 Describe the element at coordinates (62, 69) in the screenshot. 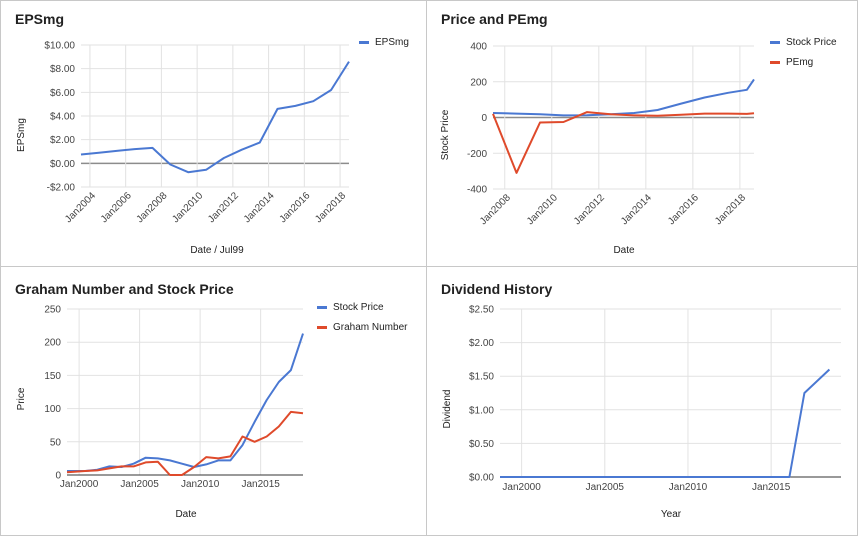

I see `y-tick-label: $8.00` at that location.